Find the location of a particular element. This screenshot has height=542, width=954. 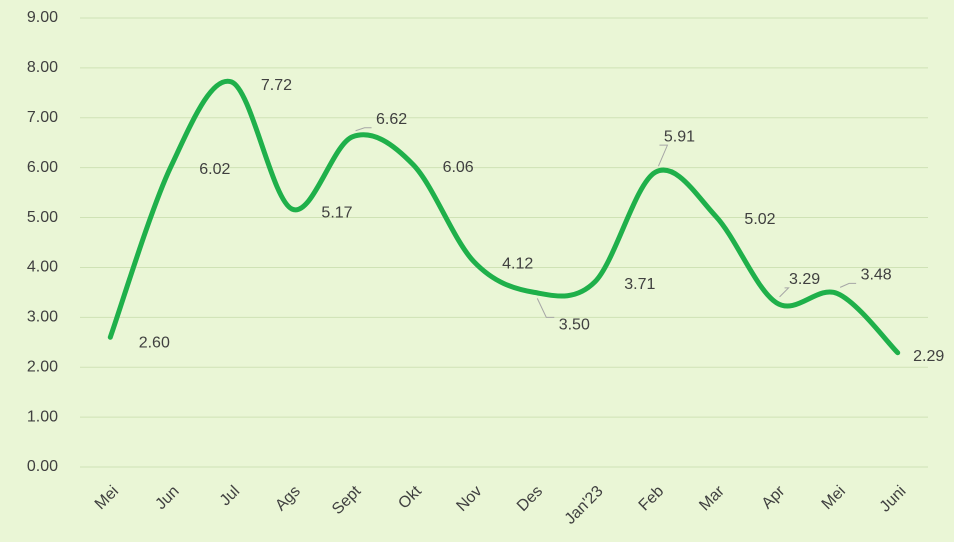

y-tick-label: 5.00 is located at coordinates (42, 217).